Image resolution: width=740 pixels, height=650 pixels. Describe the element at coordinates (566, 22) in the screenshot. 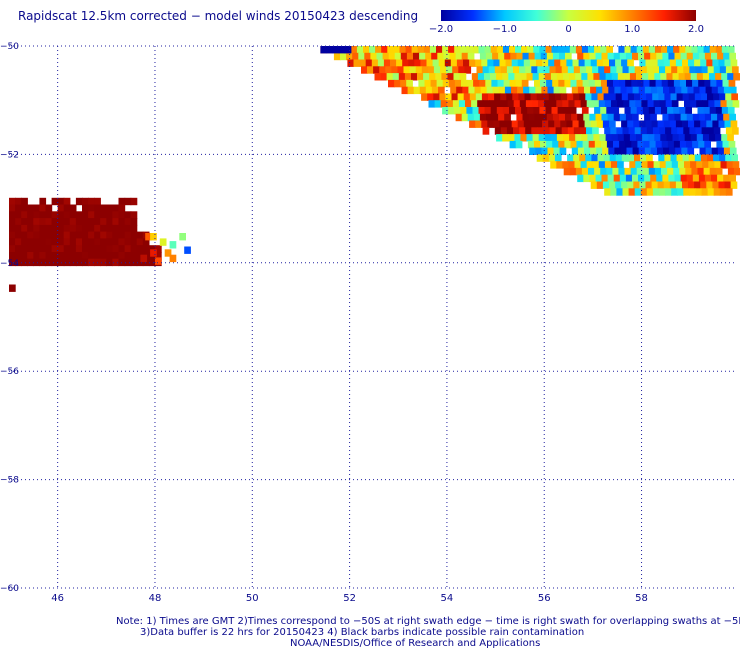

I see `colorbar: −2.0 −1.0 0 1.0 2.0` at that location.